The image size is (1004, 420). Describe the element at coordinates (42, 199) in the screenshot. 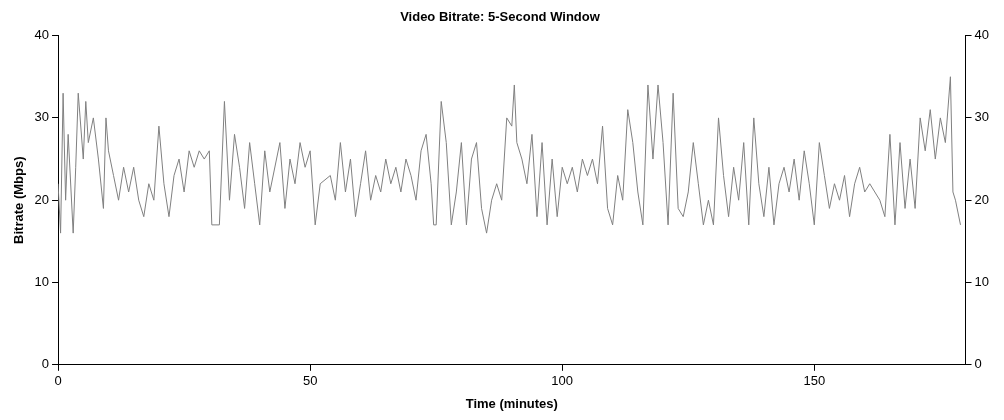

I see `y-tick-label: 20` at that location.